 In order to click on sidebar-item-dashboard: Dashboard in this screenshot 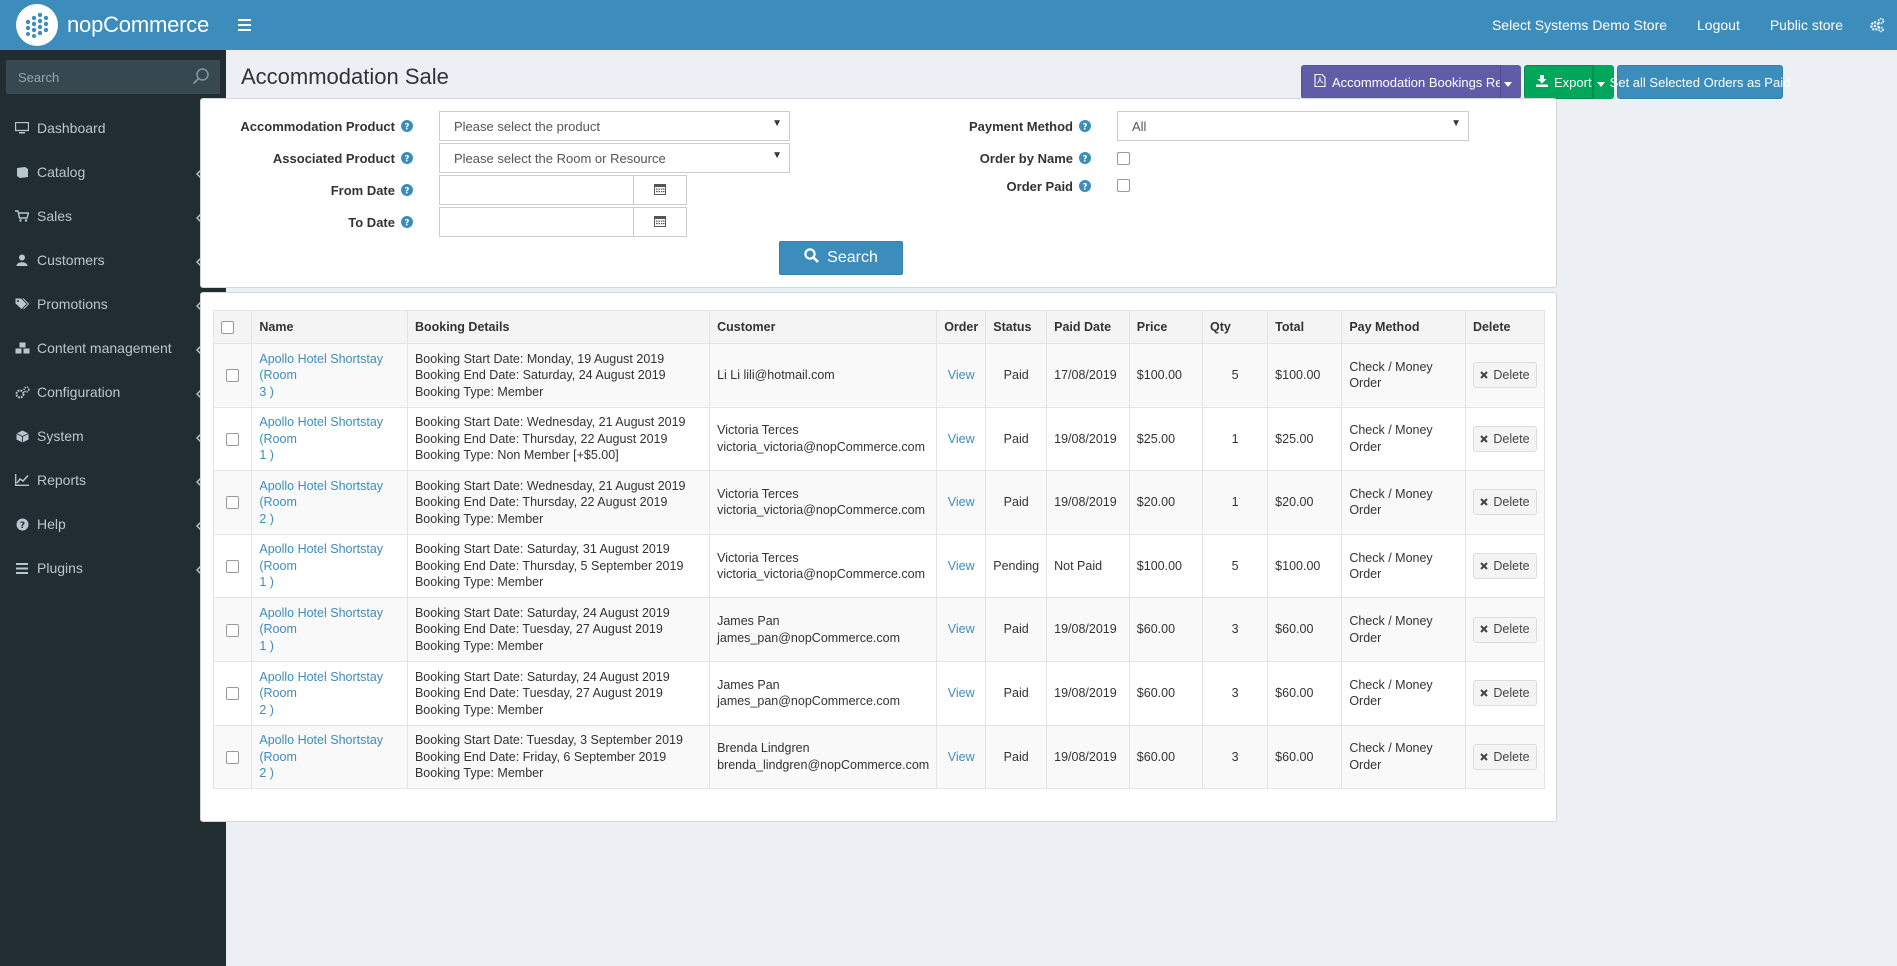, I will do `click(113, 128)`.